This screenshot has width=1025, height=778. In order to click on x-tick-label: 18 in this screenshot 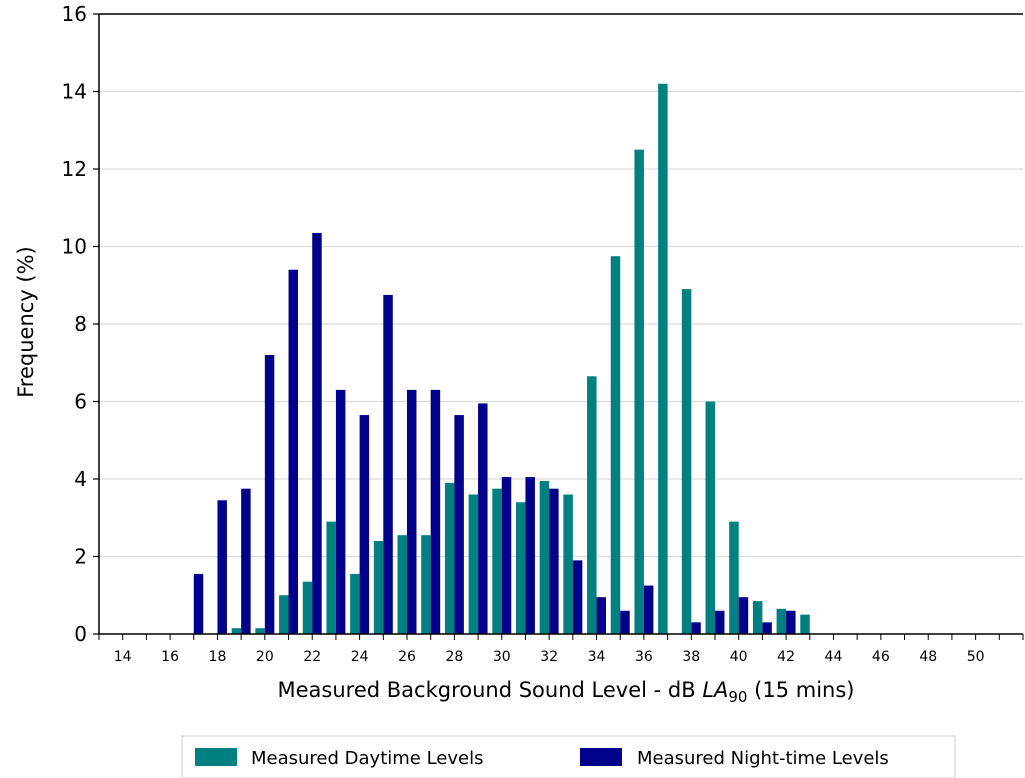, I will do `click(218, 657)`.